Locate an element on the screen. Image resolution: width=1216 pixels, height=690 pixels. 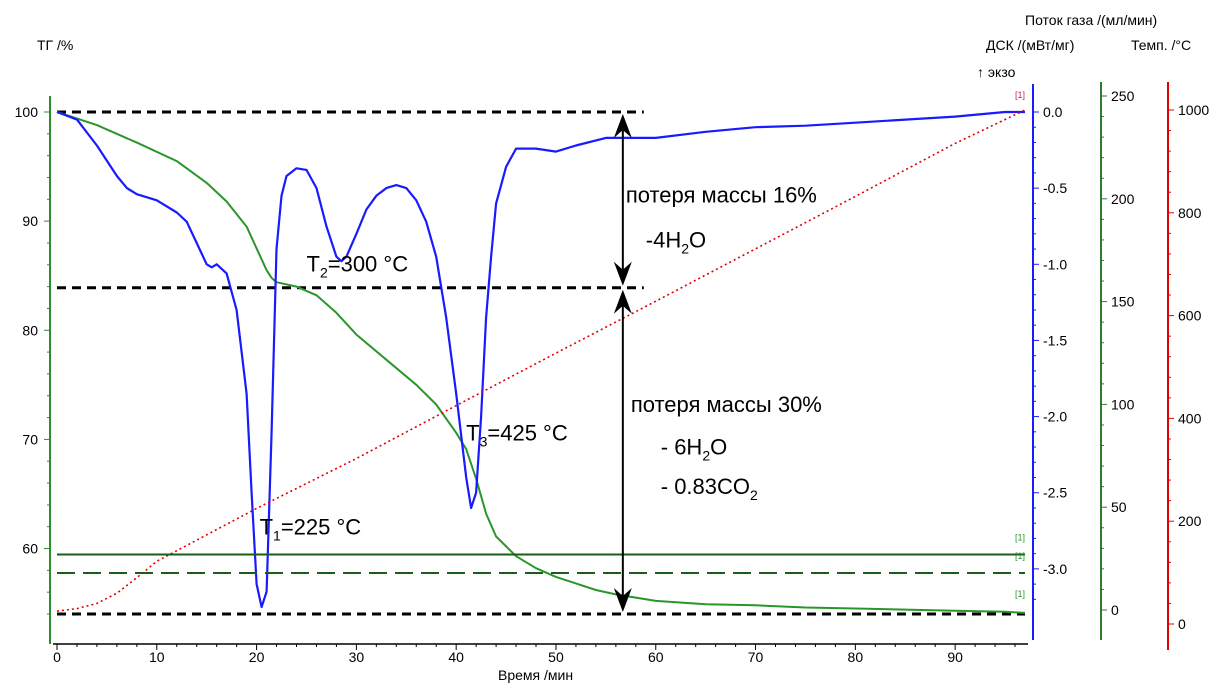
tg-tick-label: 70 is located at coordinates (30, 439).